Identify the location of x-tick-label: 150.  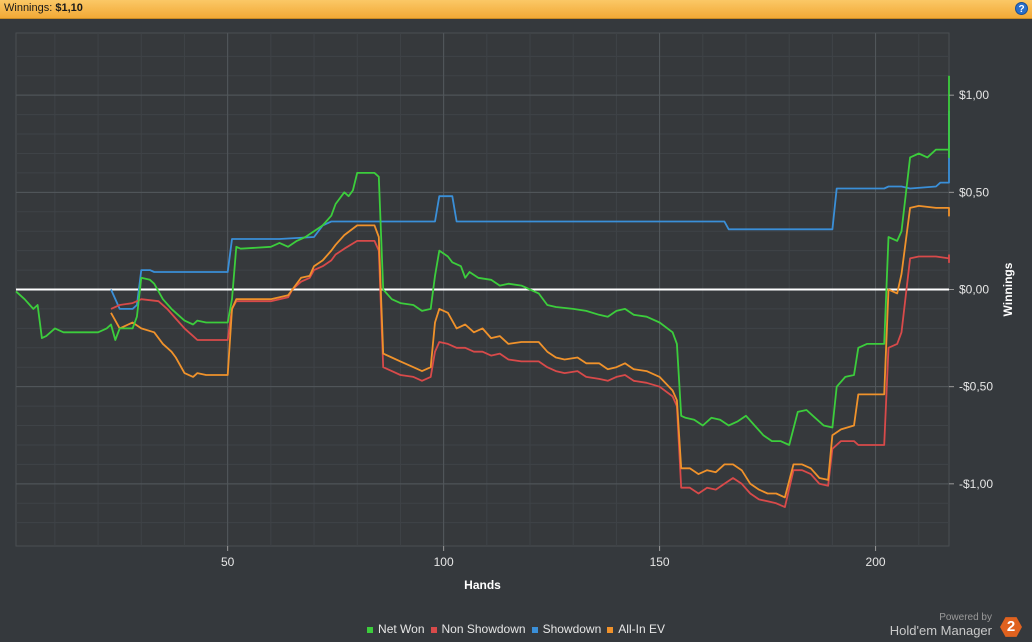
(660, 562).